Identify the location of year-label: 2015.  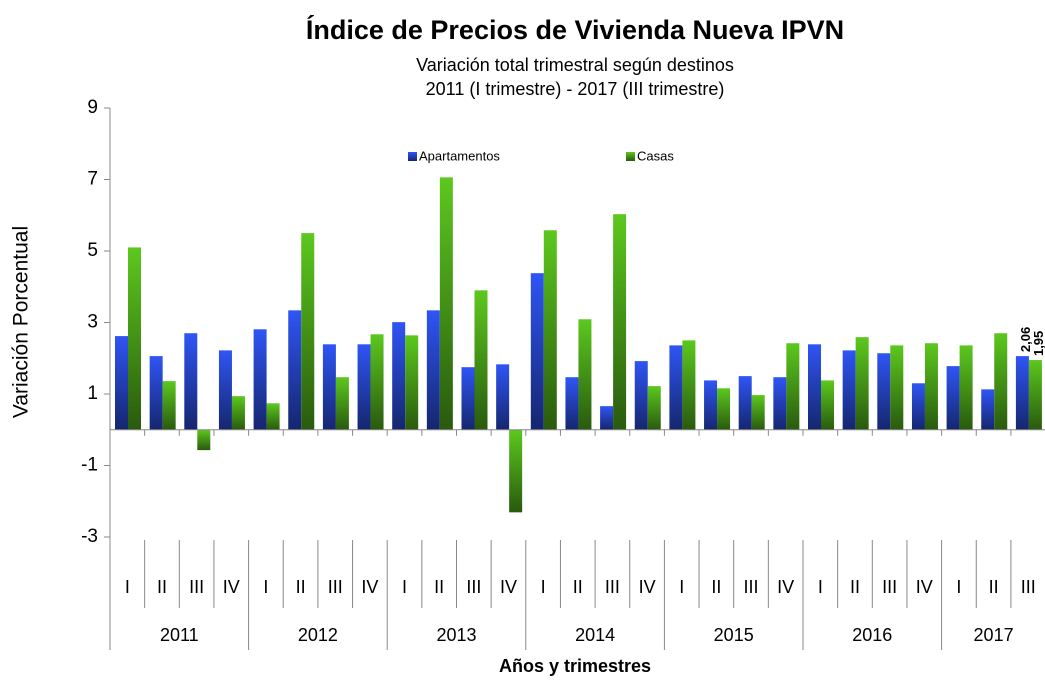
(734, 635).